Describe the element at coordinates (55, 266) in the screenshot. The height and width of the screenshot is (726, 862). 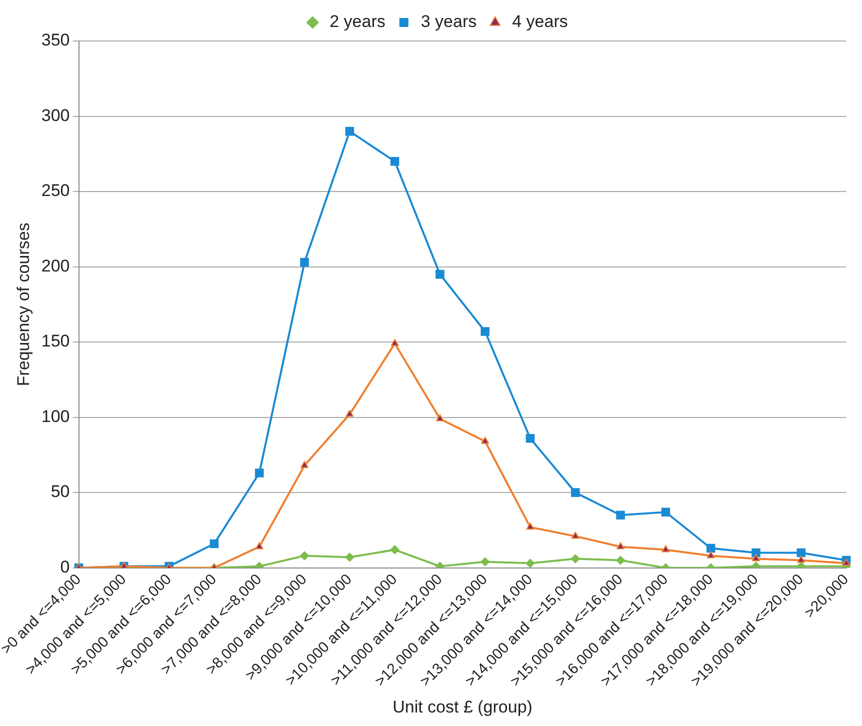
I see `y-tick-label: 200` at that location.